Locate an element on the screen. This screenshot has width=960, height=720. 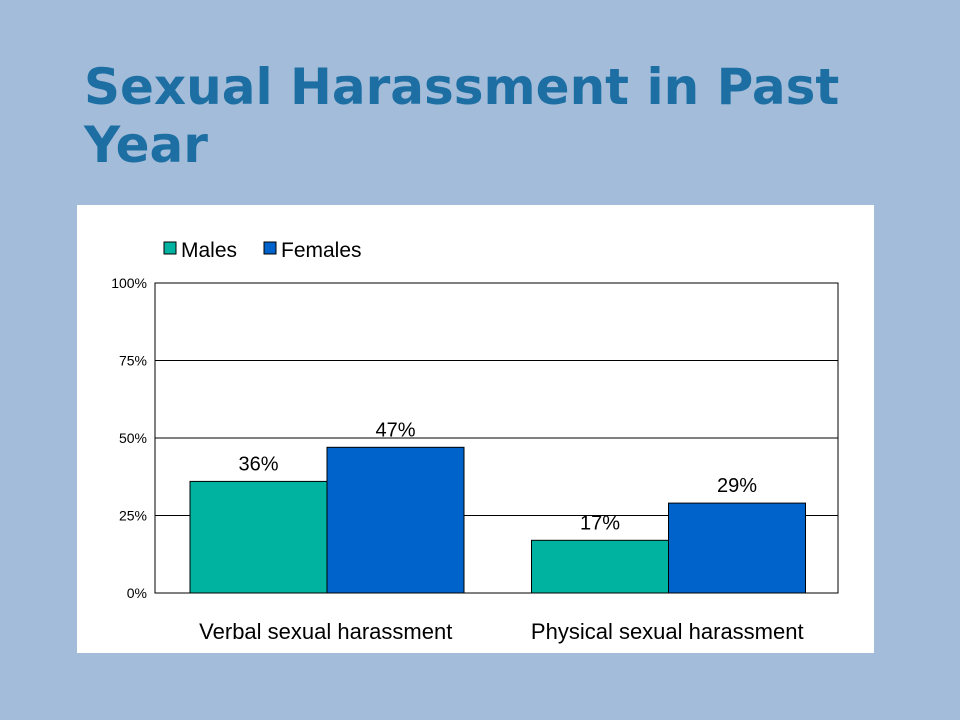
y-tick-label: 25% is located at coordinates (133, 516).